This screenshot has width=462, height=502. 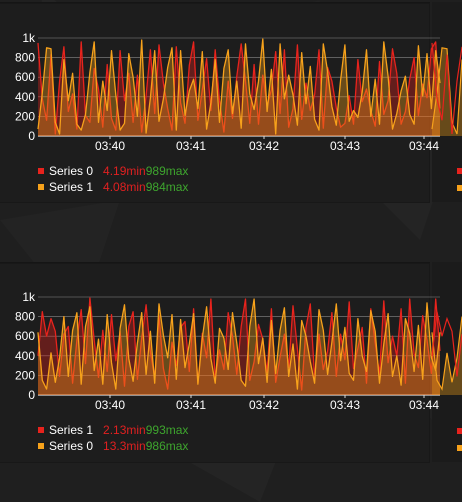 I want to click on legend-row: Series 1 2.13min 993max, so click(x=113, y=430).